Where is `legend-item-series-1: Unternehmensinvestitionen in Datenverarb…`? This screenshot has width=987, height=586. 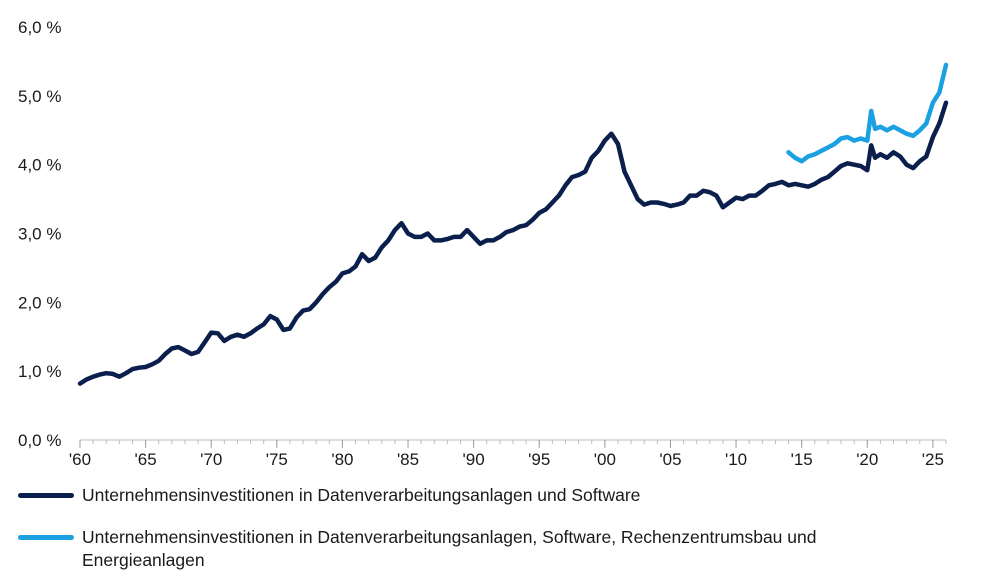
legend-item-series-1: Unternehmensinvestitionen in Datenverarb… is located at coordinates (475, 495).